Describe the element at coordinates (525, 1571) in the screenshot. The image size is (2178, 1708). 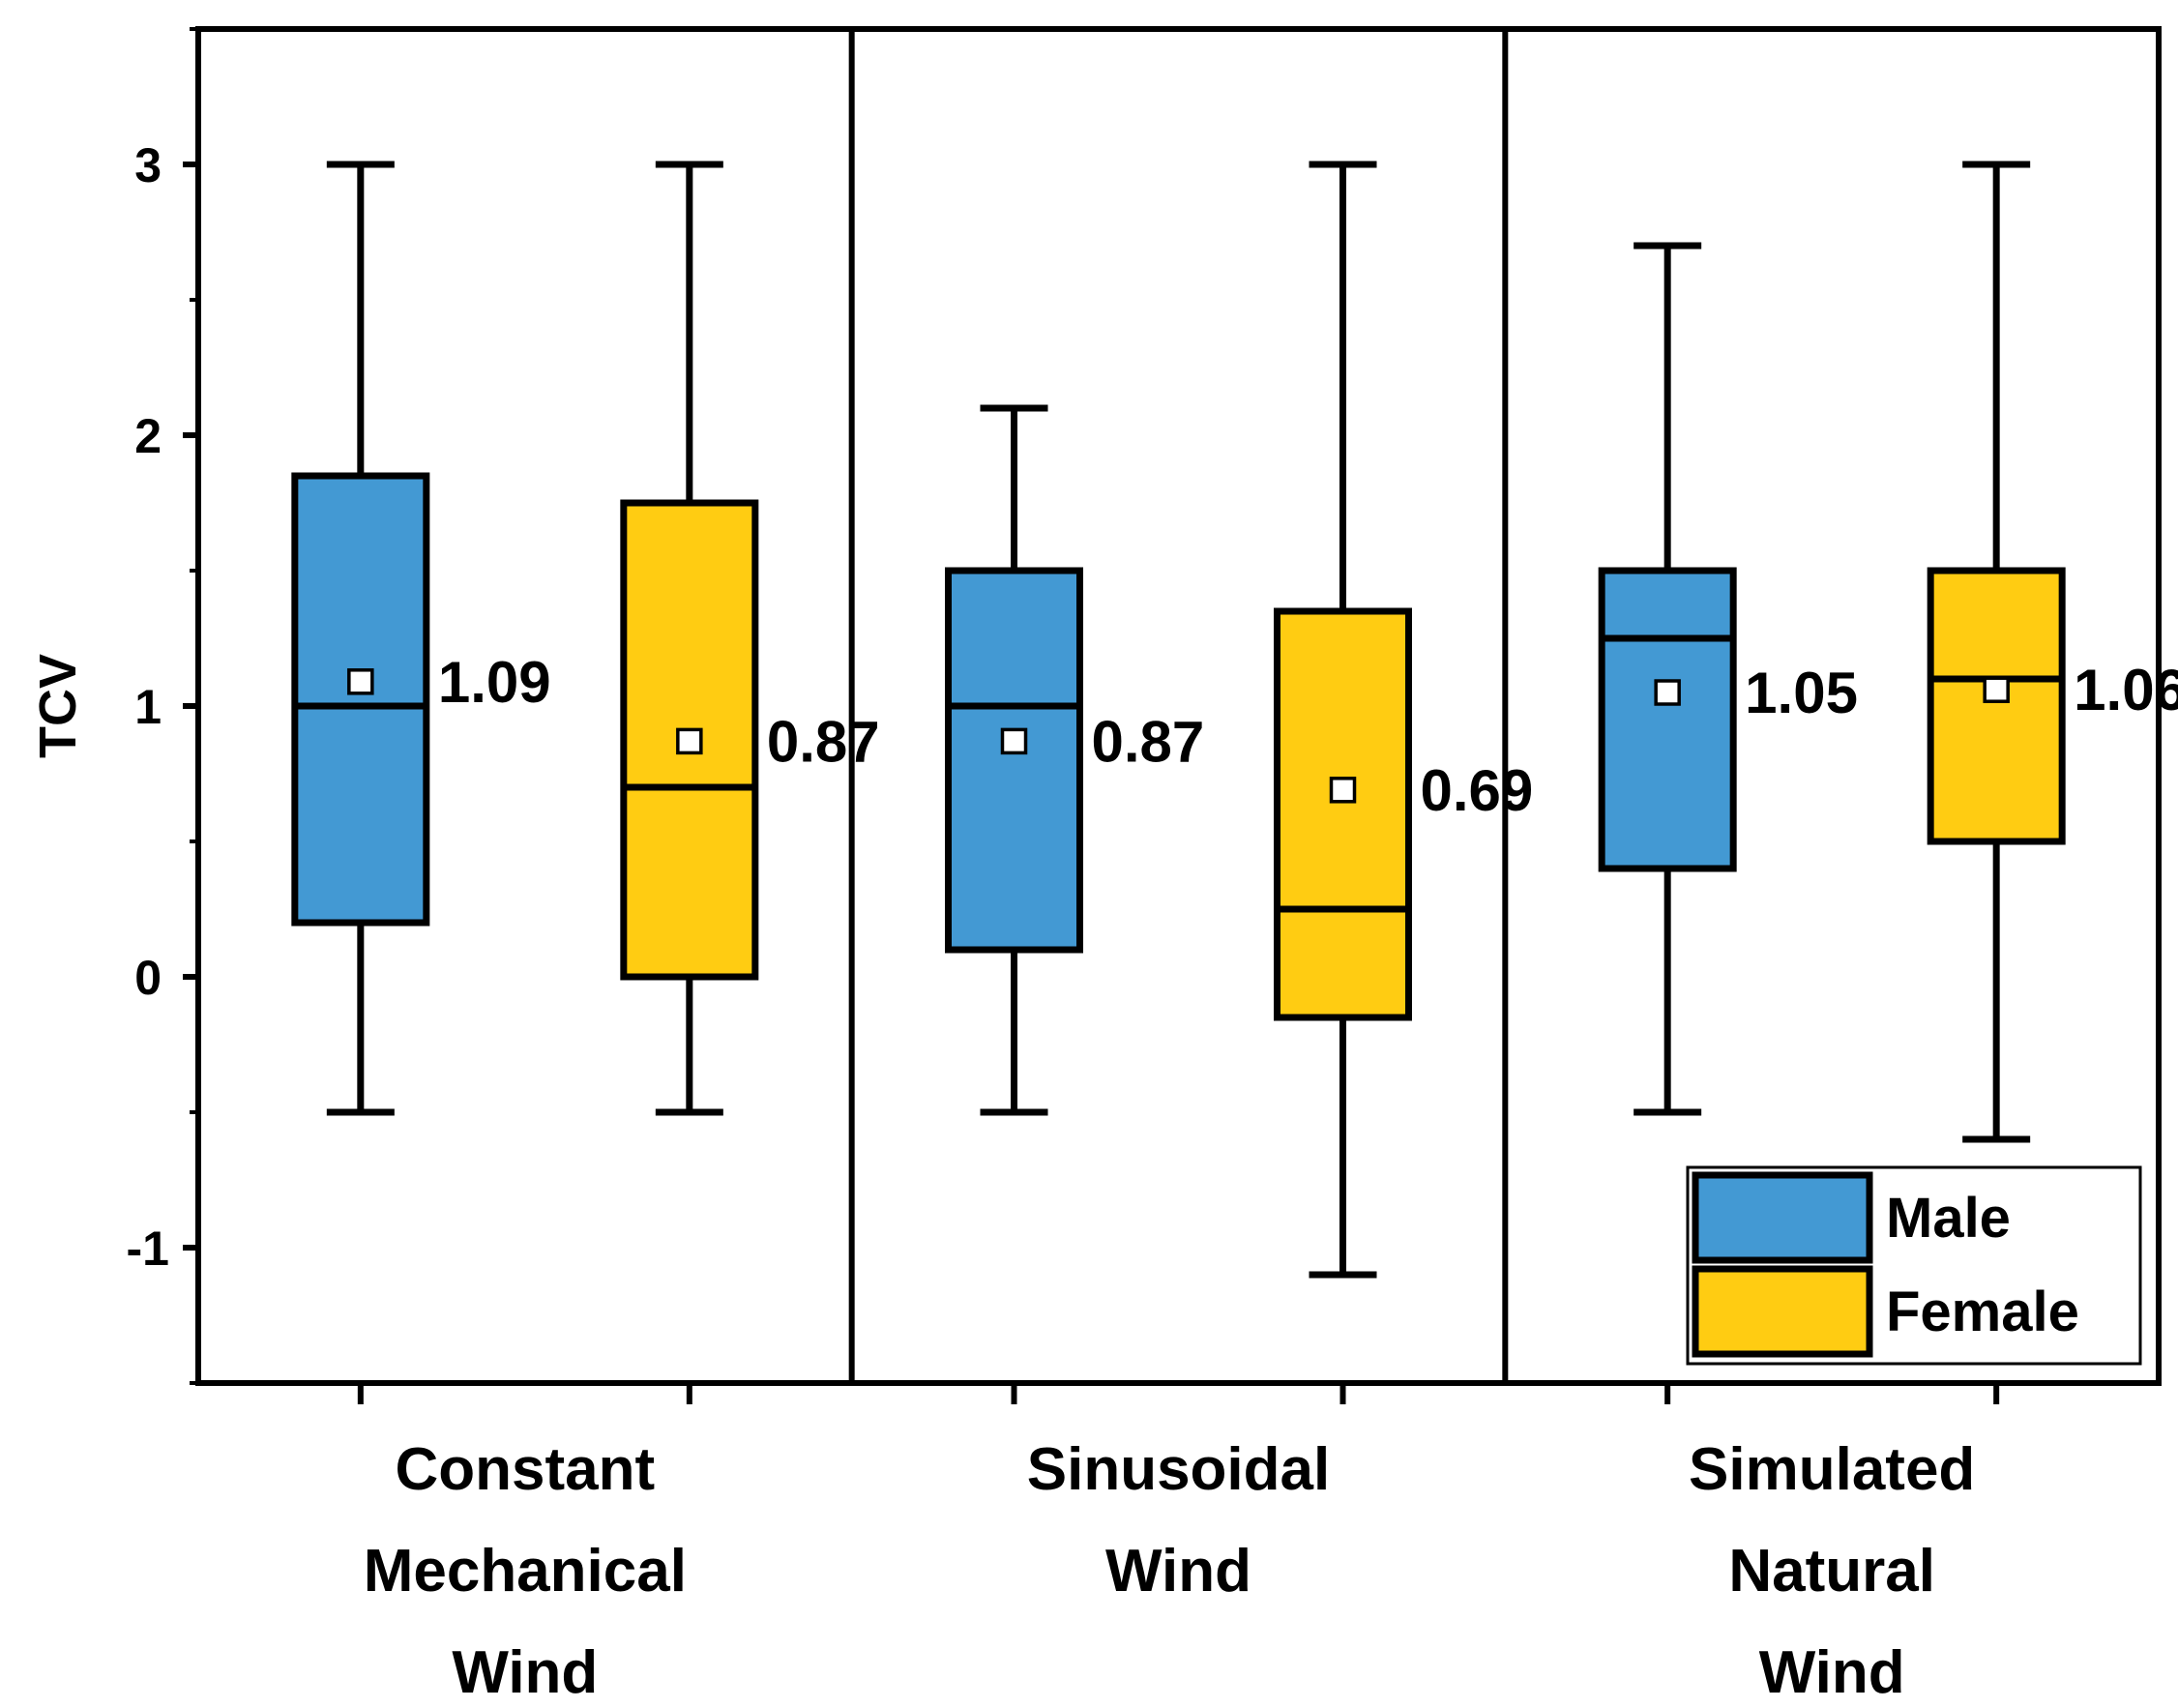
I see `category-label: Mechanical` at that location.